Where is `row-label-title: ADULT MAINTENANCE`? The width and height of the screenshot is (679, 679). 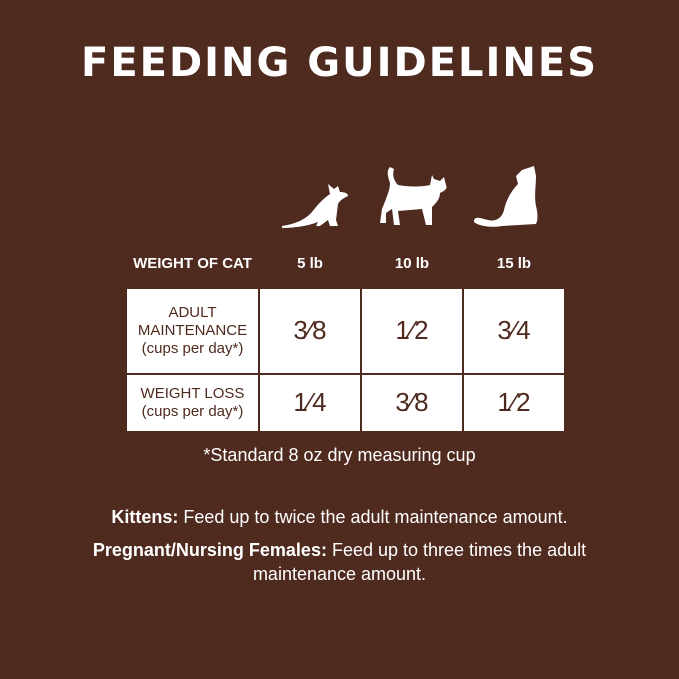
row-label-title: ADULT MAINTENANCE is located at coordinates (192, 321).